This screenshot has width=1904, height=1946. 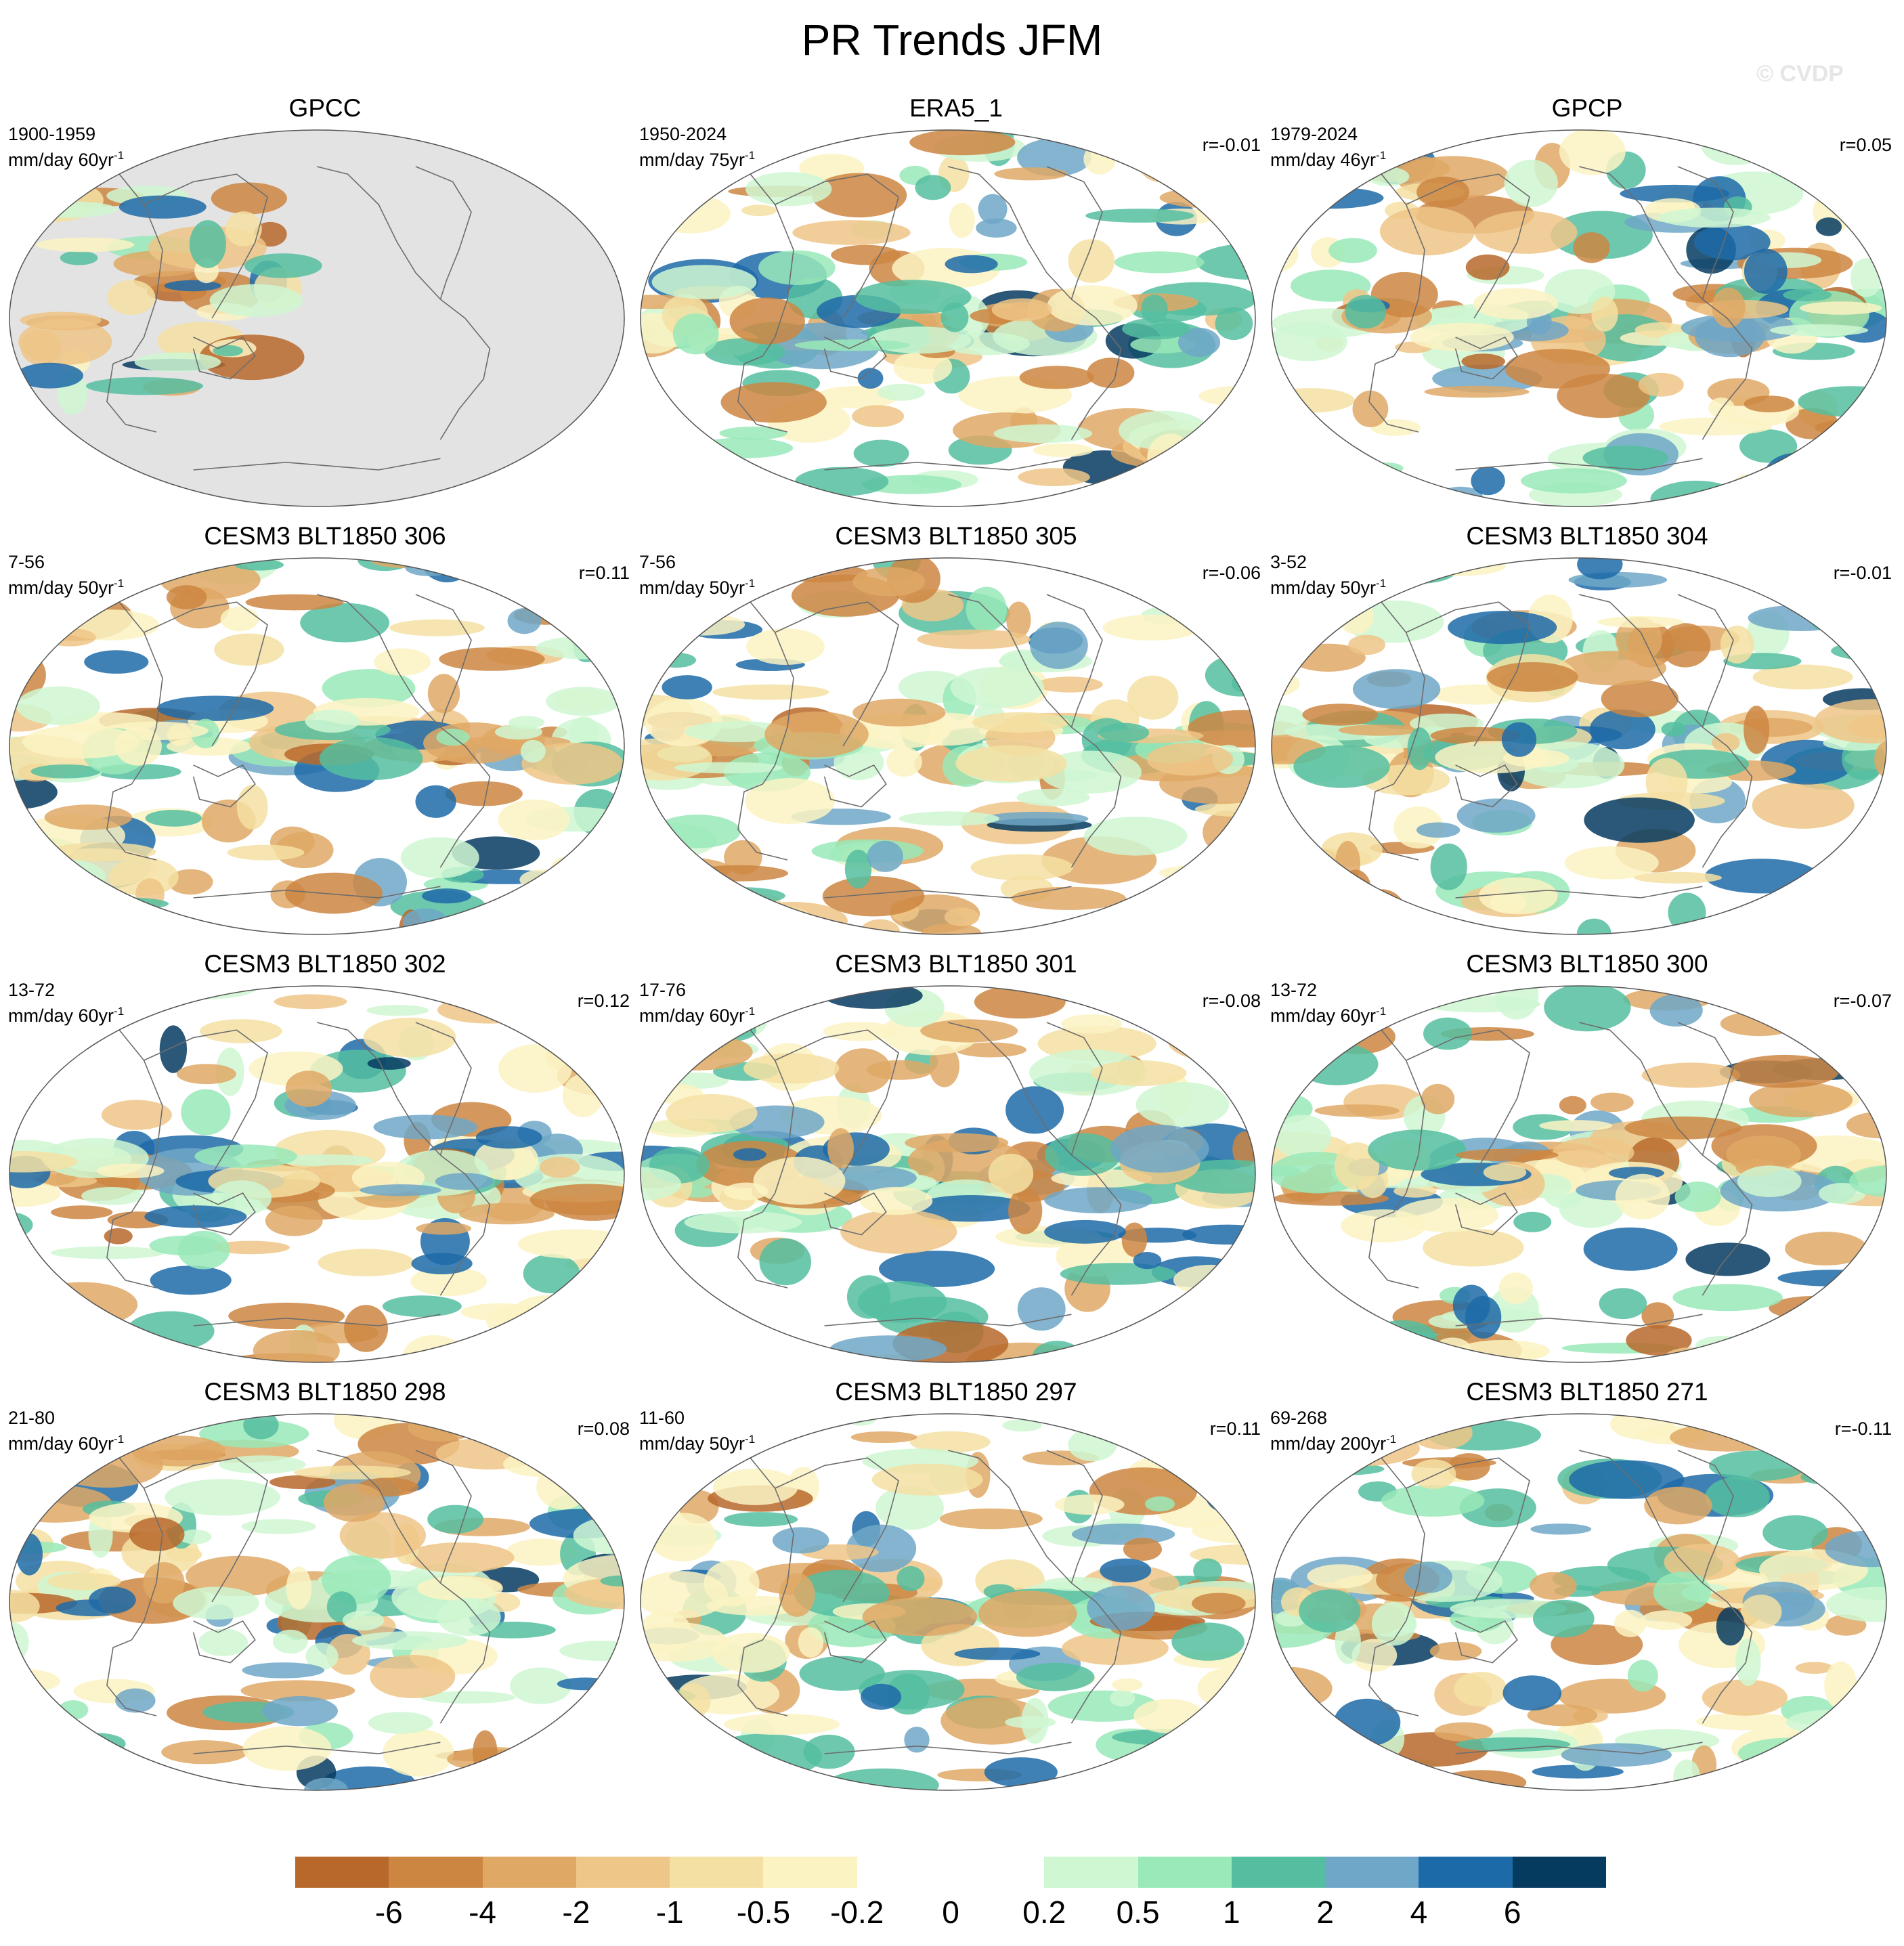 I want to click on panel-units: mm/day 50yr-1, so click(x=697, y=1442).